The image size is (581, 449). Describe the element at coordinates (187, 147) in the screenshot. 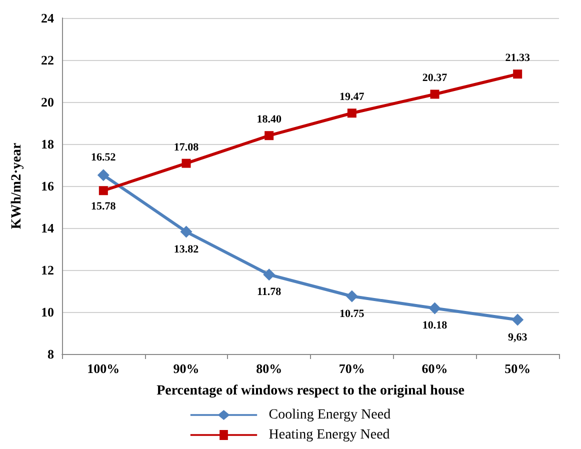

I see `data-label: 17.08` at that location.